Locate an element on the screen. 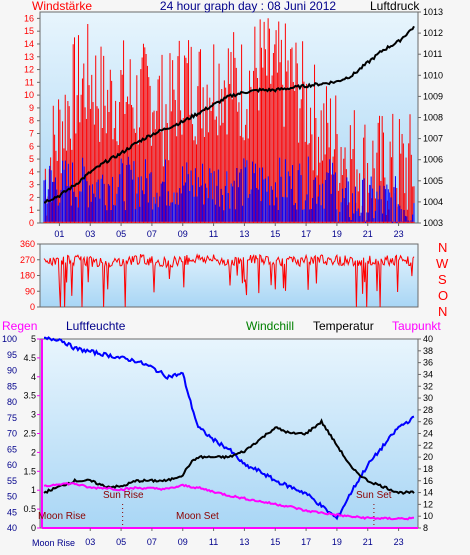  regen-tick-label: 3 is located at coordinates (33, 415).